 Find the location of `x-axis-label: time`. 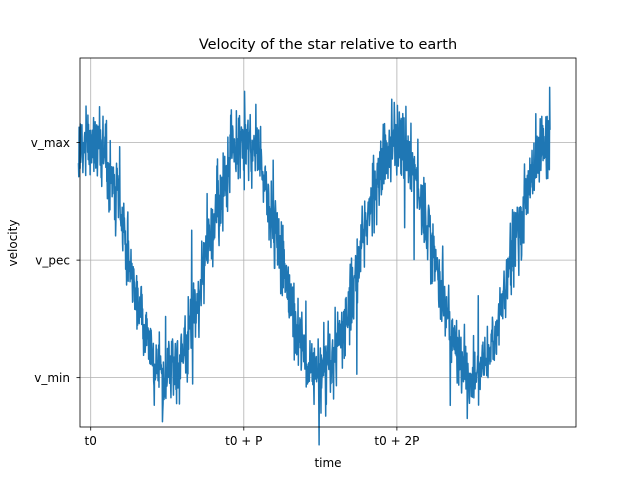

x-axis-label: time is located at coordinates (327, 463).